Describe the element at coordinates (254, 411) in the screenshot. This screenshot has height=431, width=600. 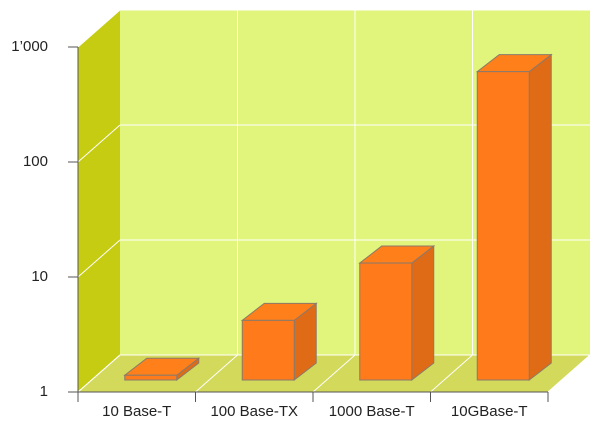
I see `x-tick-label: 100 Base-TX` at that location.